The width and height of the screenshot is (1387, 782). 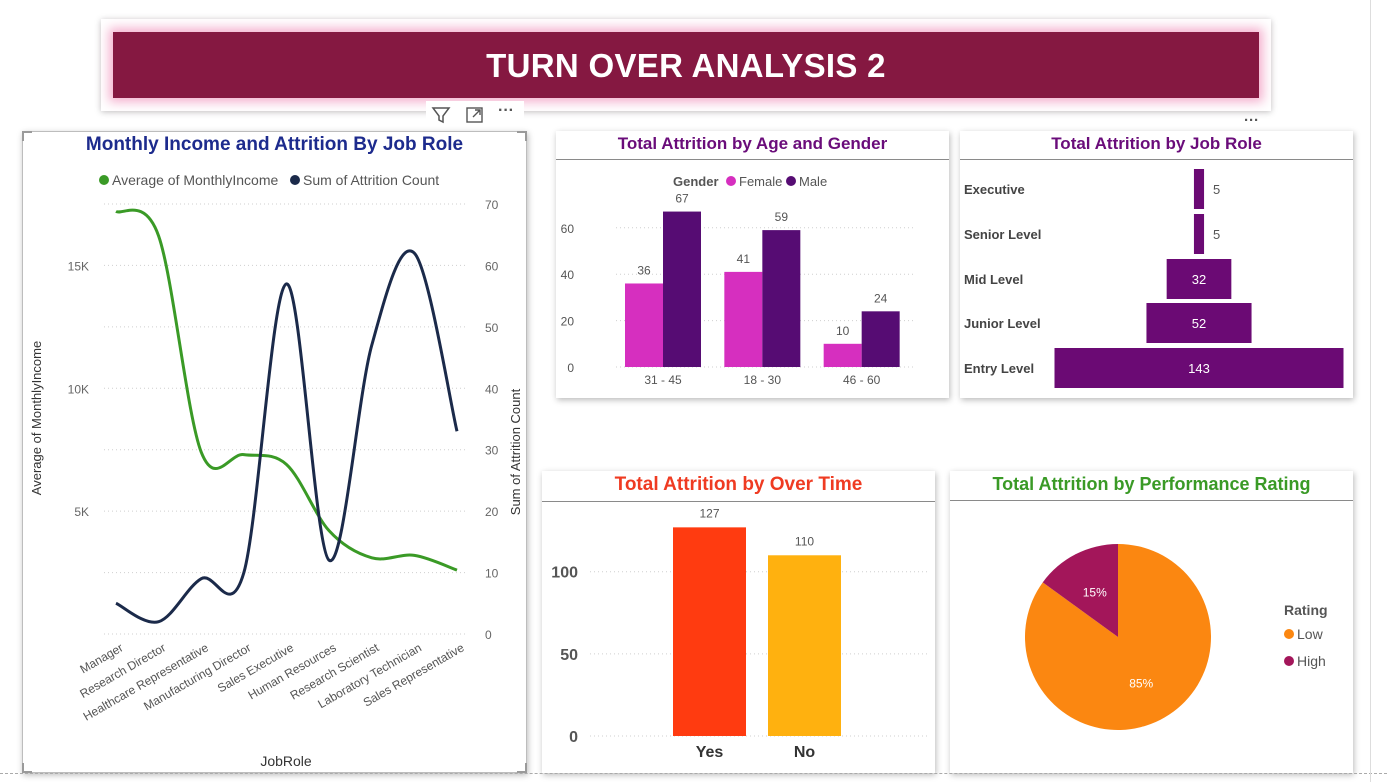 I want to click on y2-tick-label: 50, so click(x=492, y=328).